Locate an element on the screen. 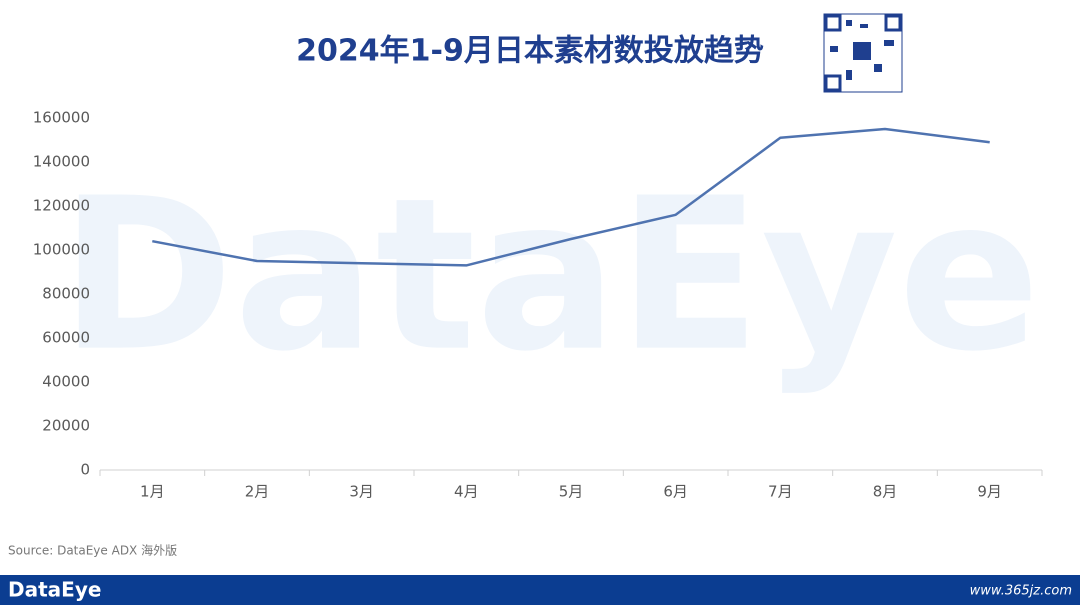  x-tick-label: 7月 is located at coordinates (780, 492).